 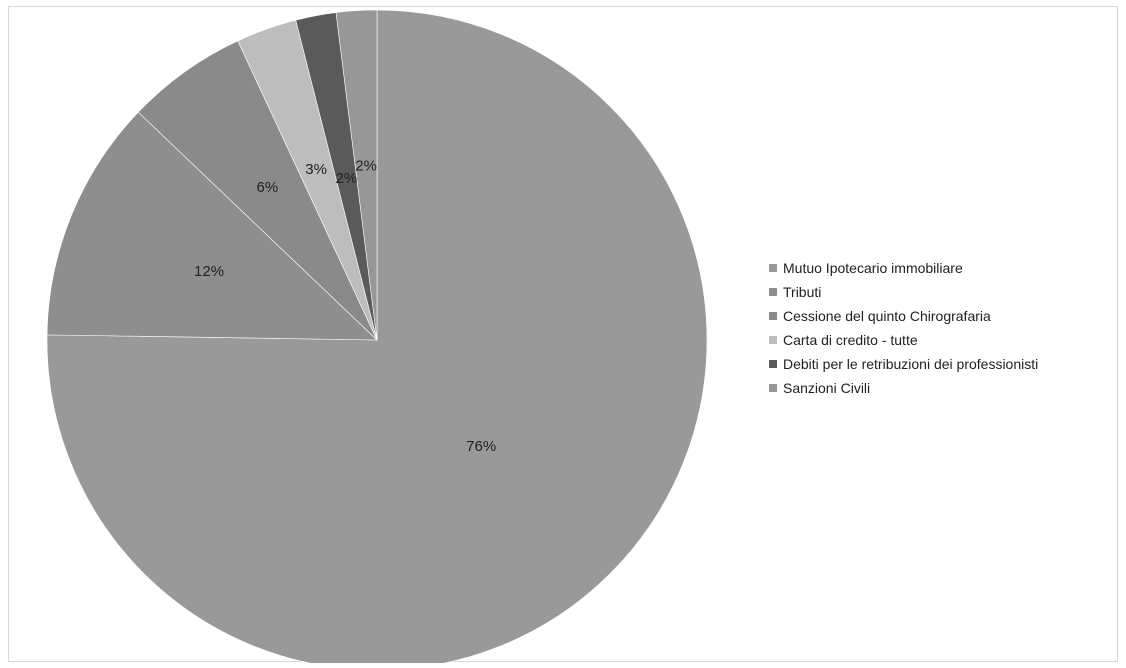 I want to click on legend-label: Cessione del quinto Chirografaria, so click(x=887, y=316).